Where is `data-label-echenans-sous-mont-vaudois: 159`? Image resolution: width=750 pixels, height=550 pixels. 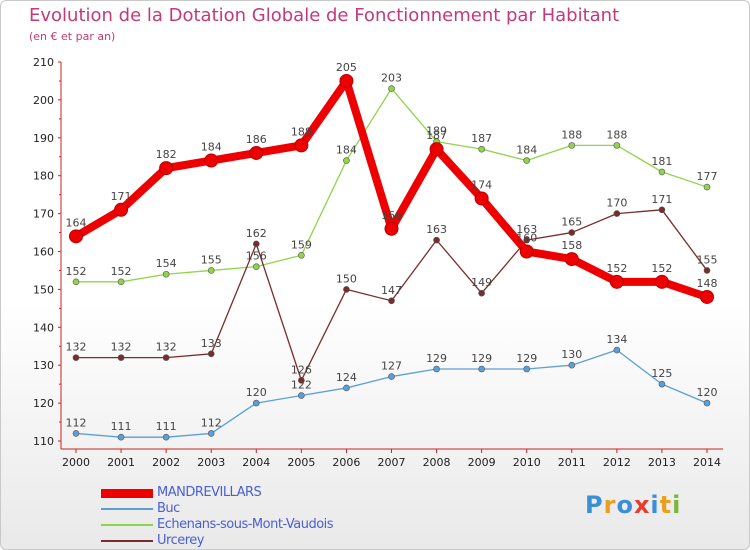 data-label-echenans-sous-mont-vaudois: 159 is located at coordinates (301, 244).